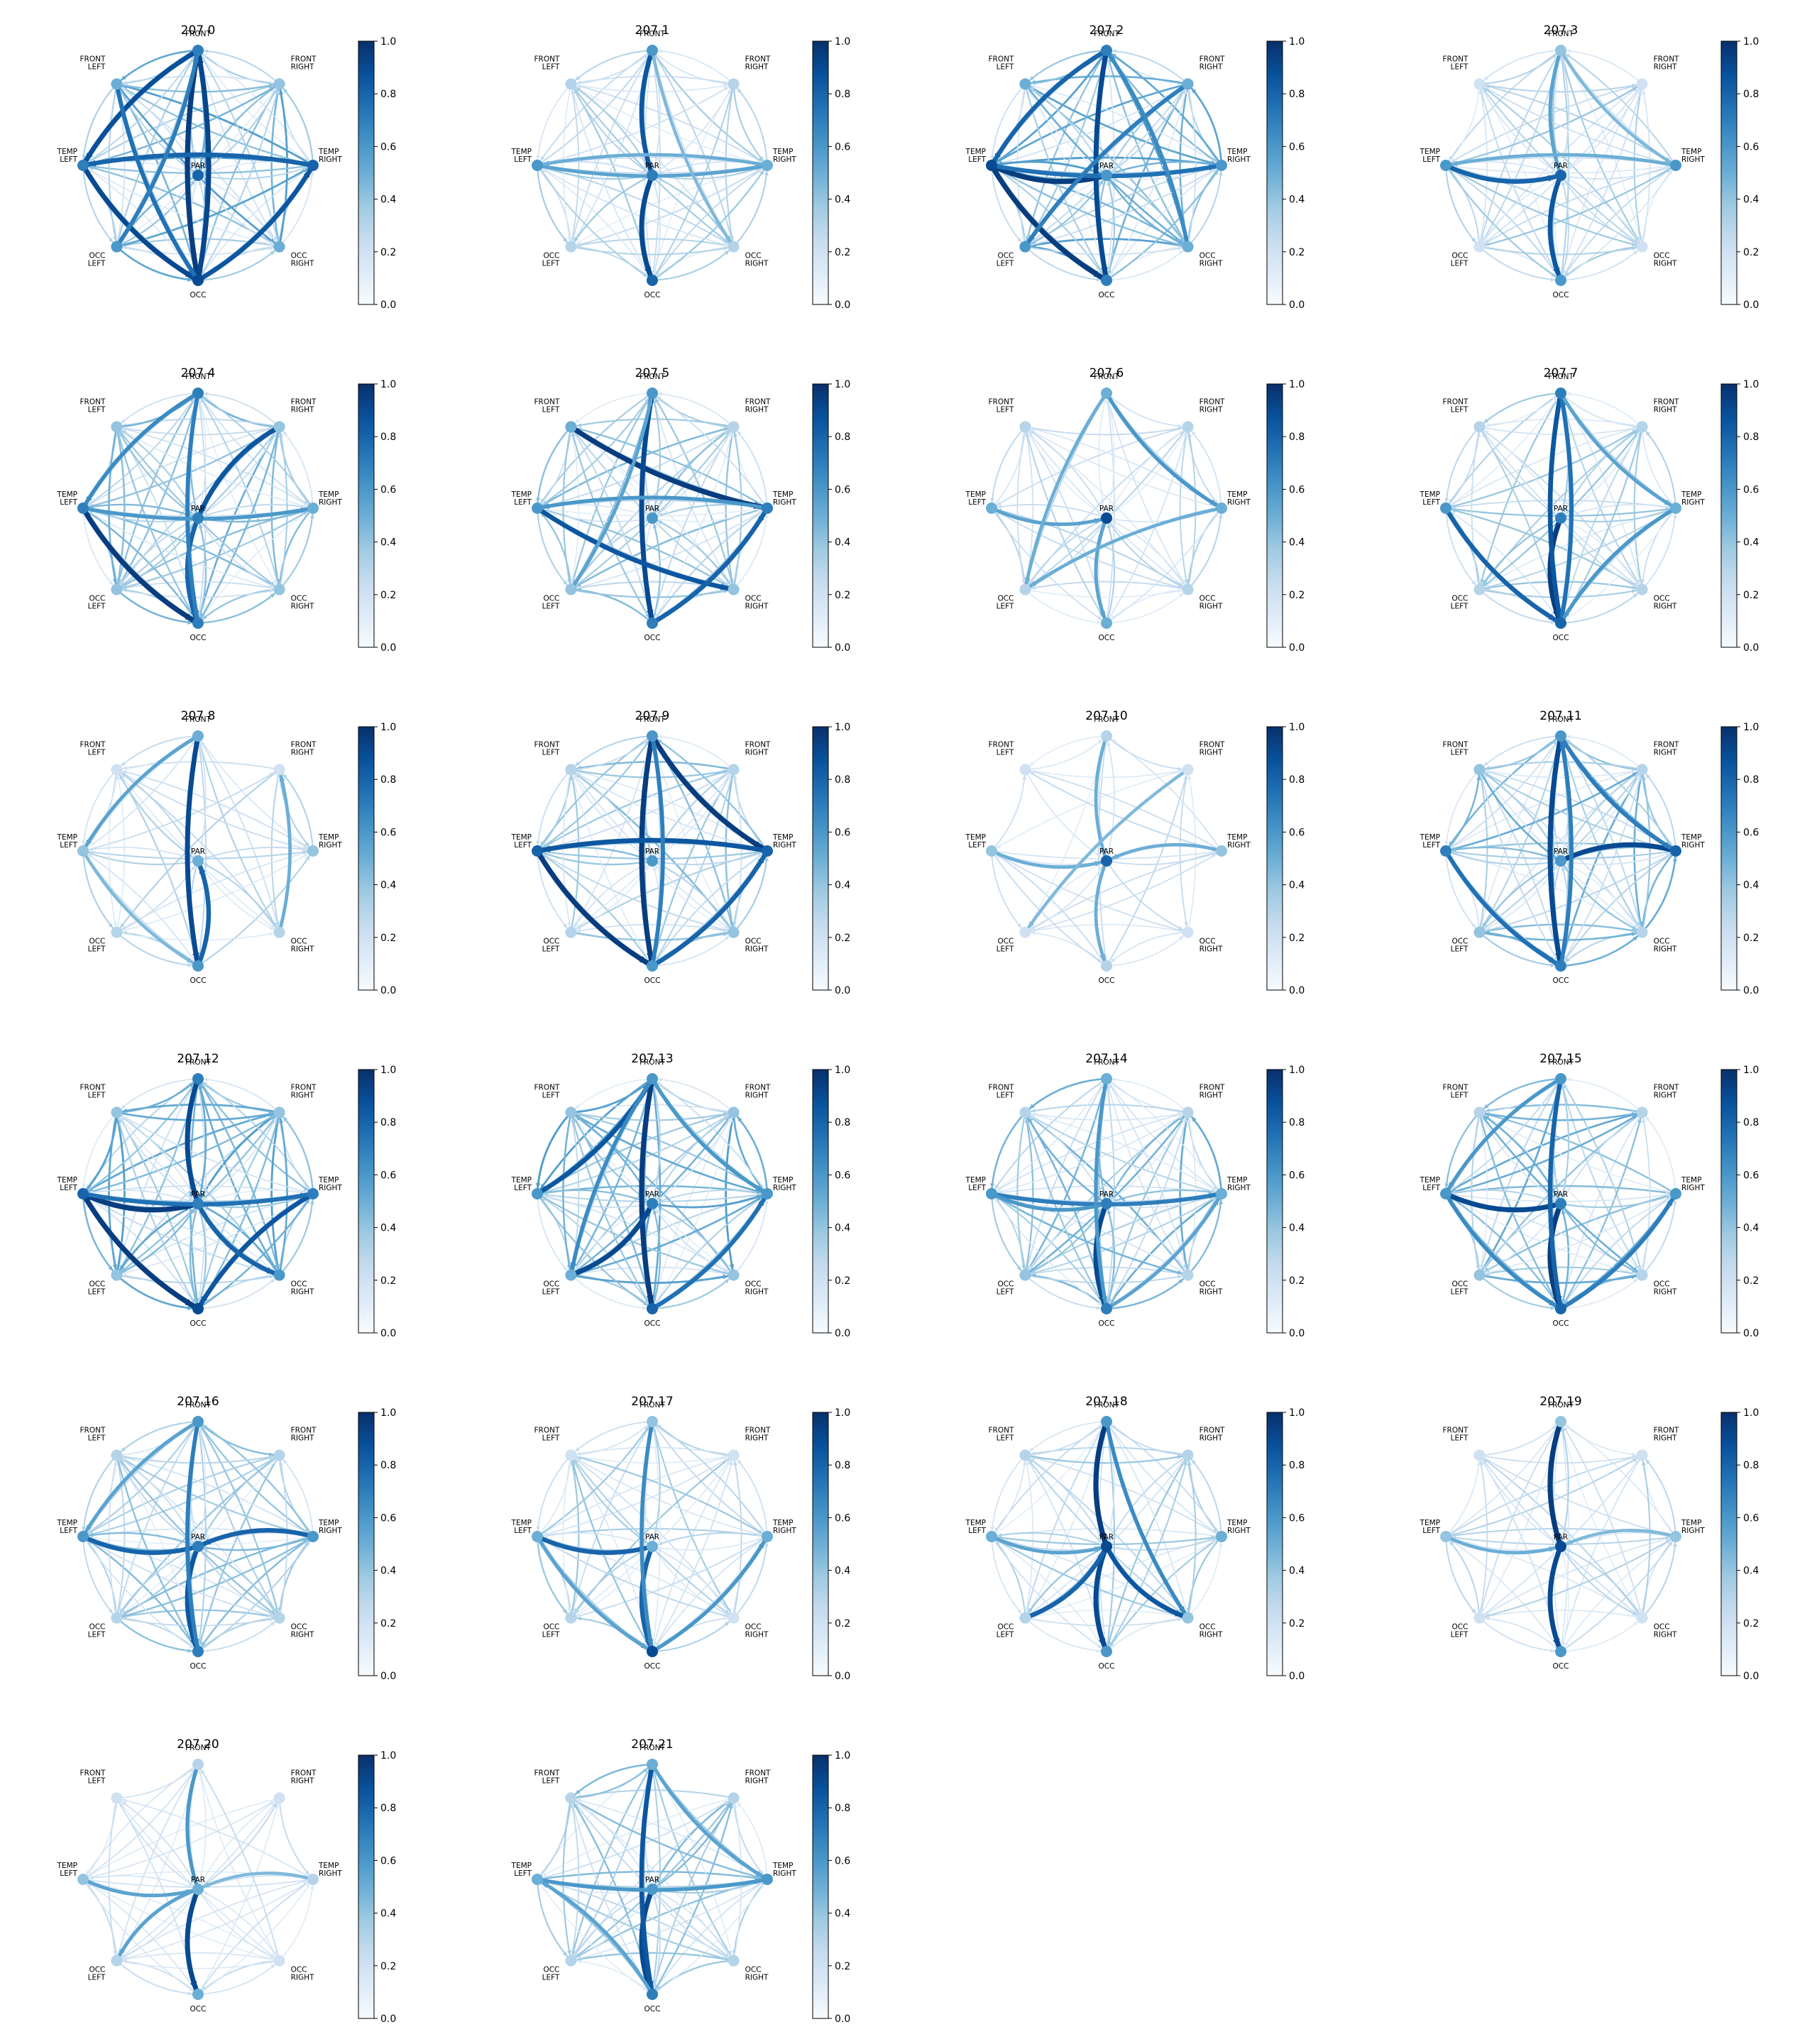 Image resolution: width=1817 pixels, height=2044 pixels. I want to click on edge-PAR-FRONT_RIGHT, so click(693, 129).